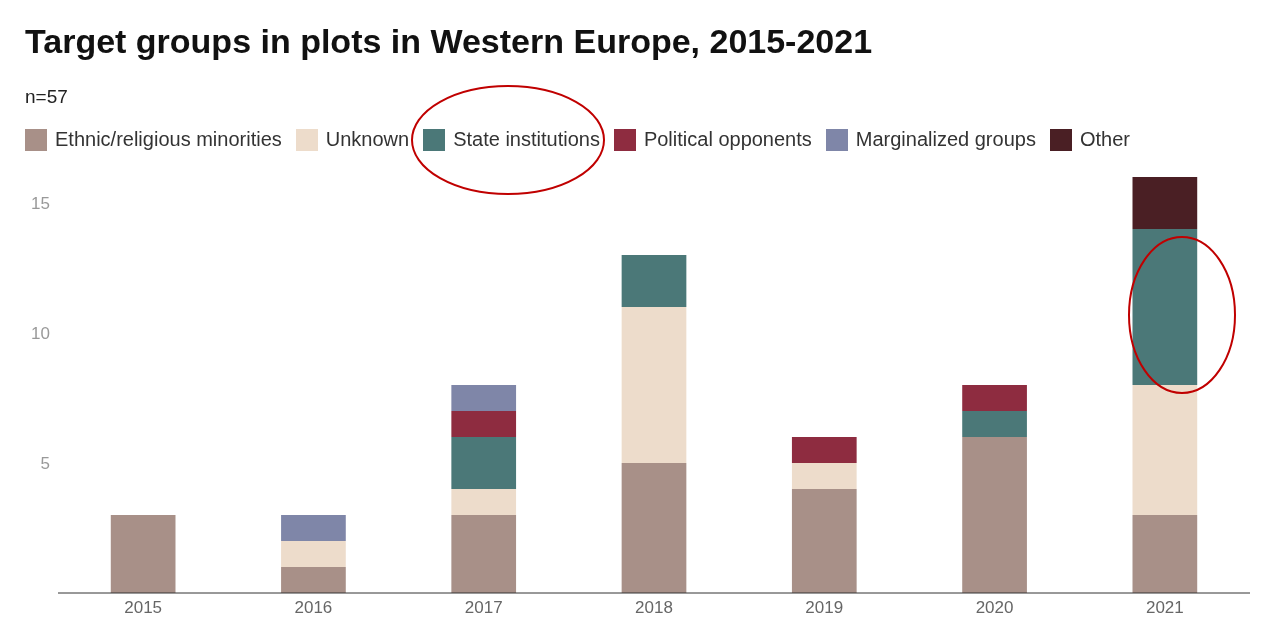 This screenshot has height=639, width=1266. I want to click on legend-label: Political opponents, so click(727, 139).